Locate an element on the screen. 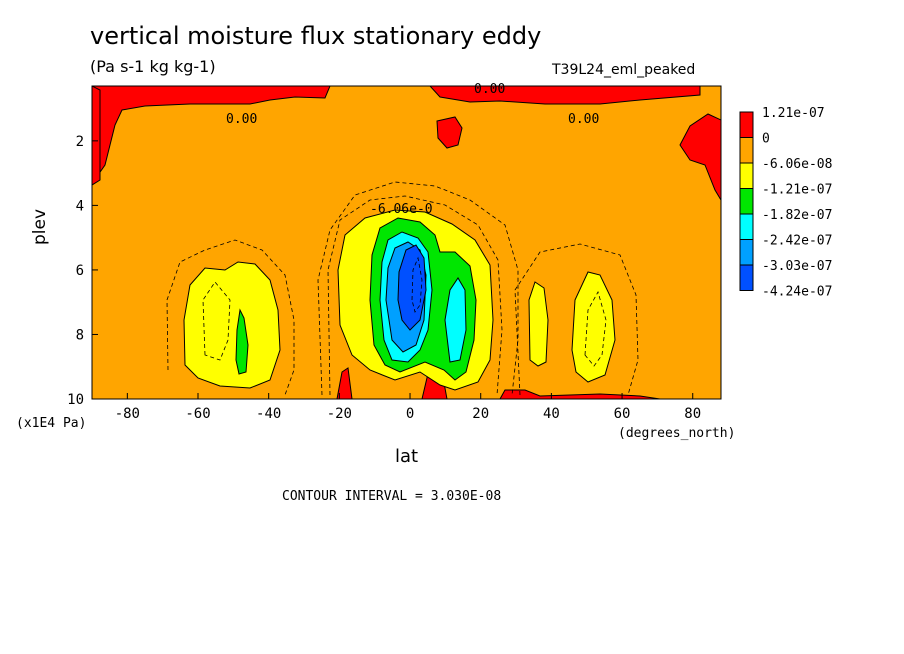 The image size is (904, 654). y-tick-label: 10 is located at coordinates (75, 400).